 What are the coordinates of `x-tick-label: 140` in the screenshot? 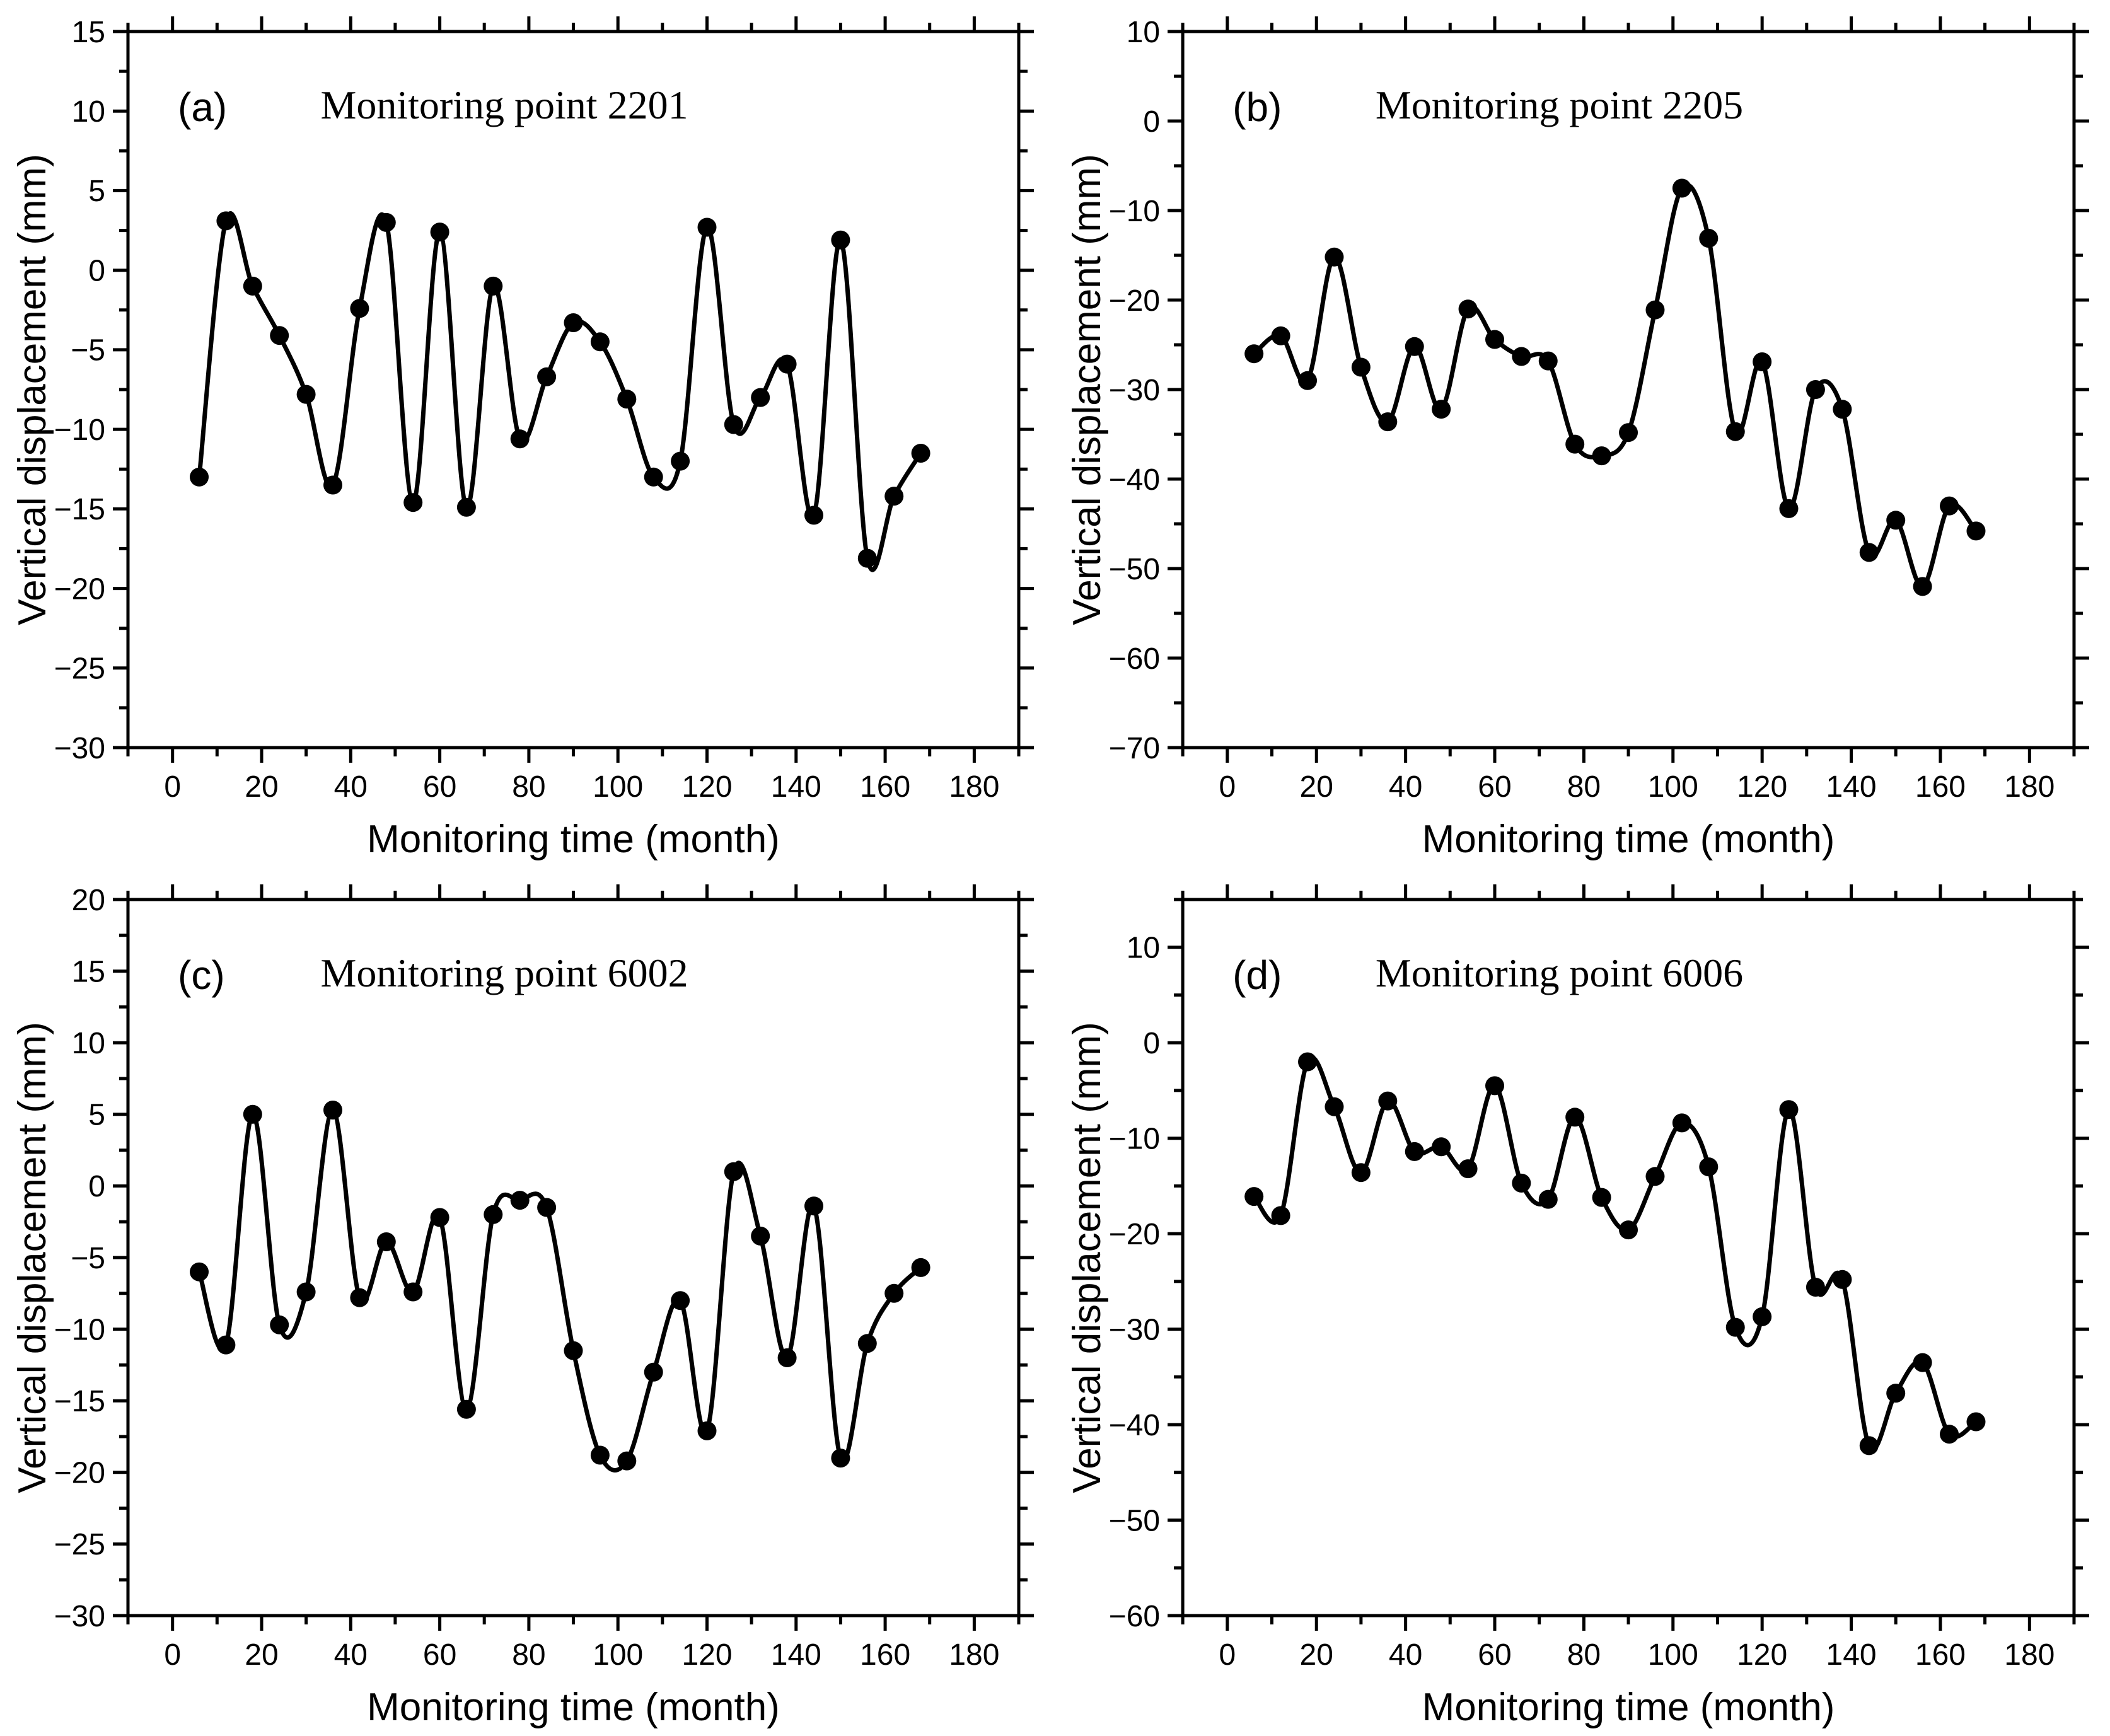 It's located at (1851, 787).